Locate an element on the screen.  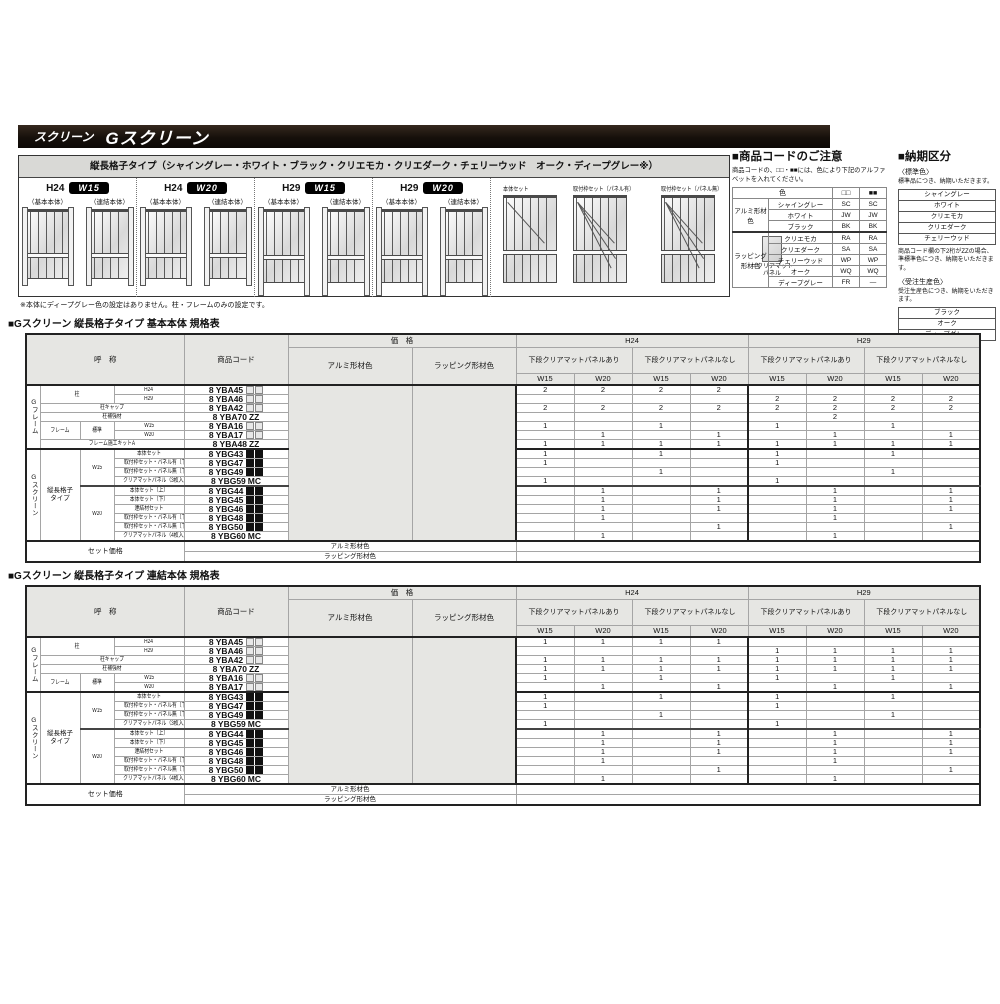
span-element: 8 YBG59 is located at coordinates (228, 724).